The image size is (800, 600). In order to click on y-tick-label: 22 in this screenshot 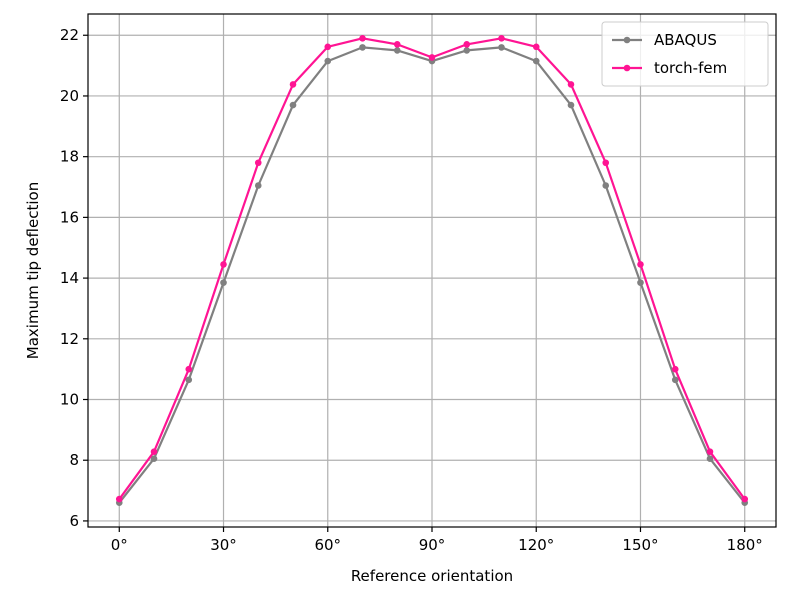, I will do `click(69, 35)`.